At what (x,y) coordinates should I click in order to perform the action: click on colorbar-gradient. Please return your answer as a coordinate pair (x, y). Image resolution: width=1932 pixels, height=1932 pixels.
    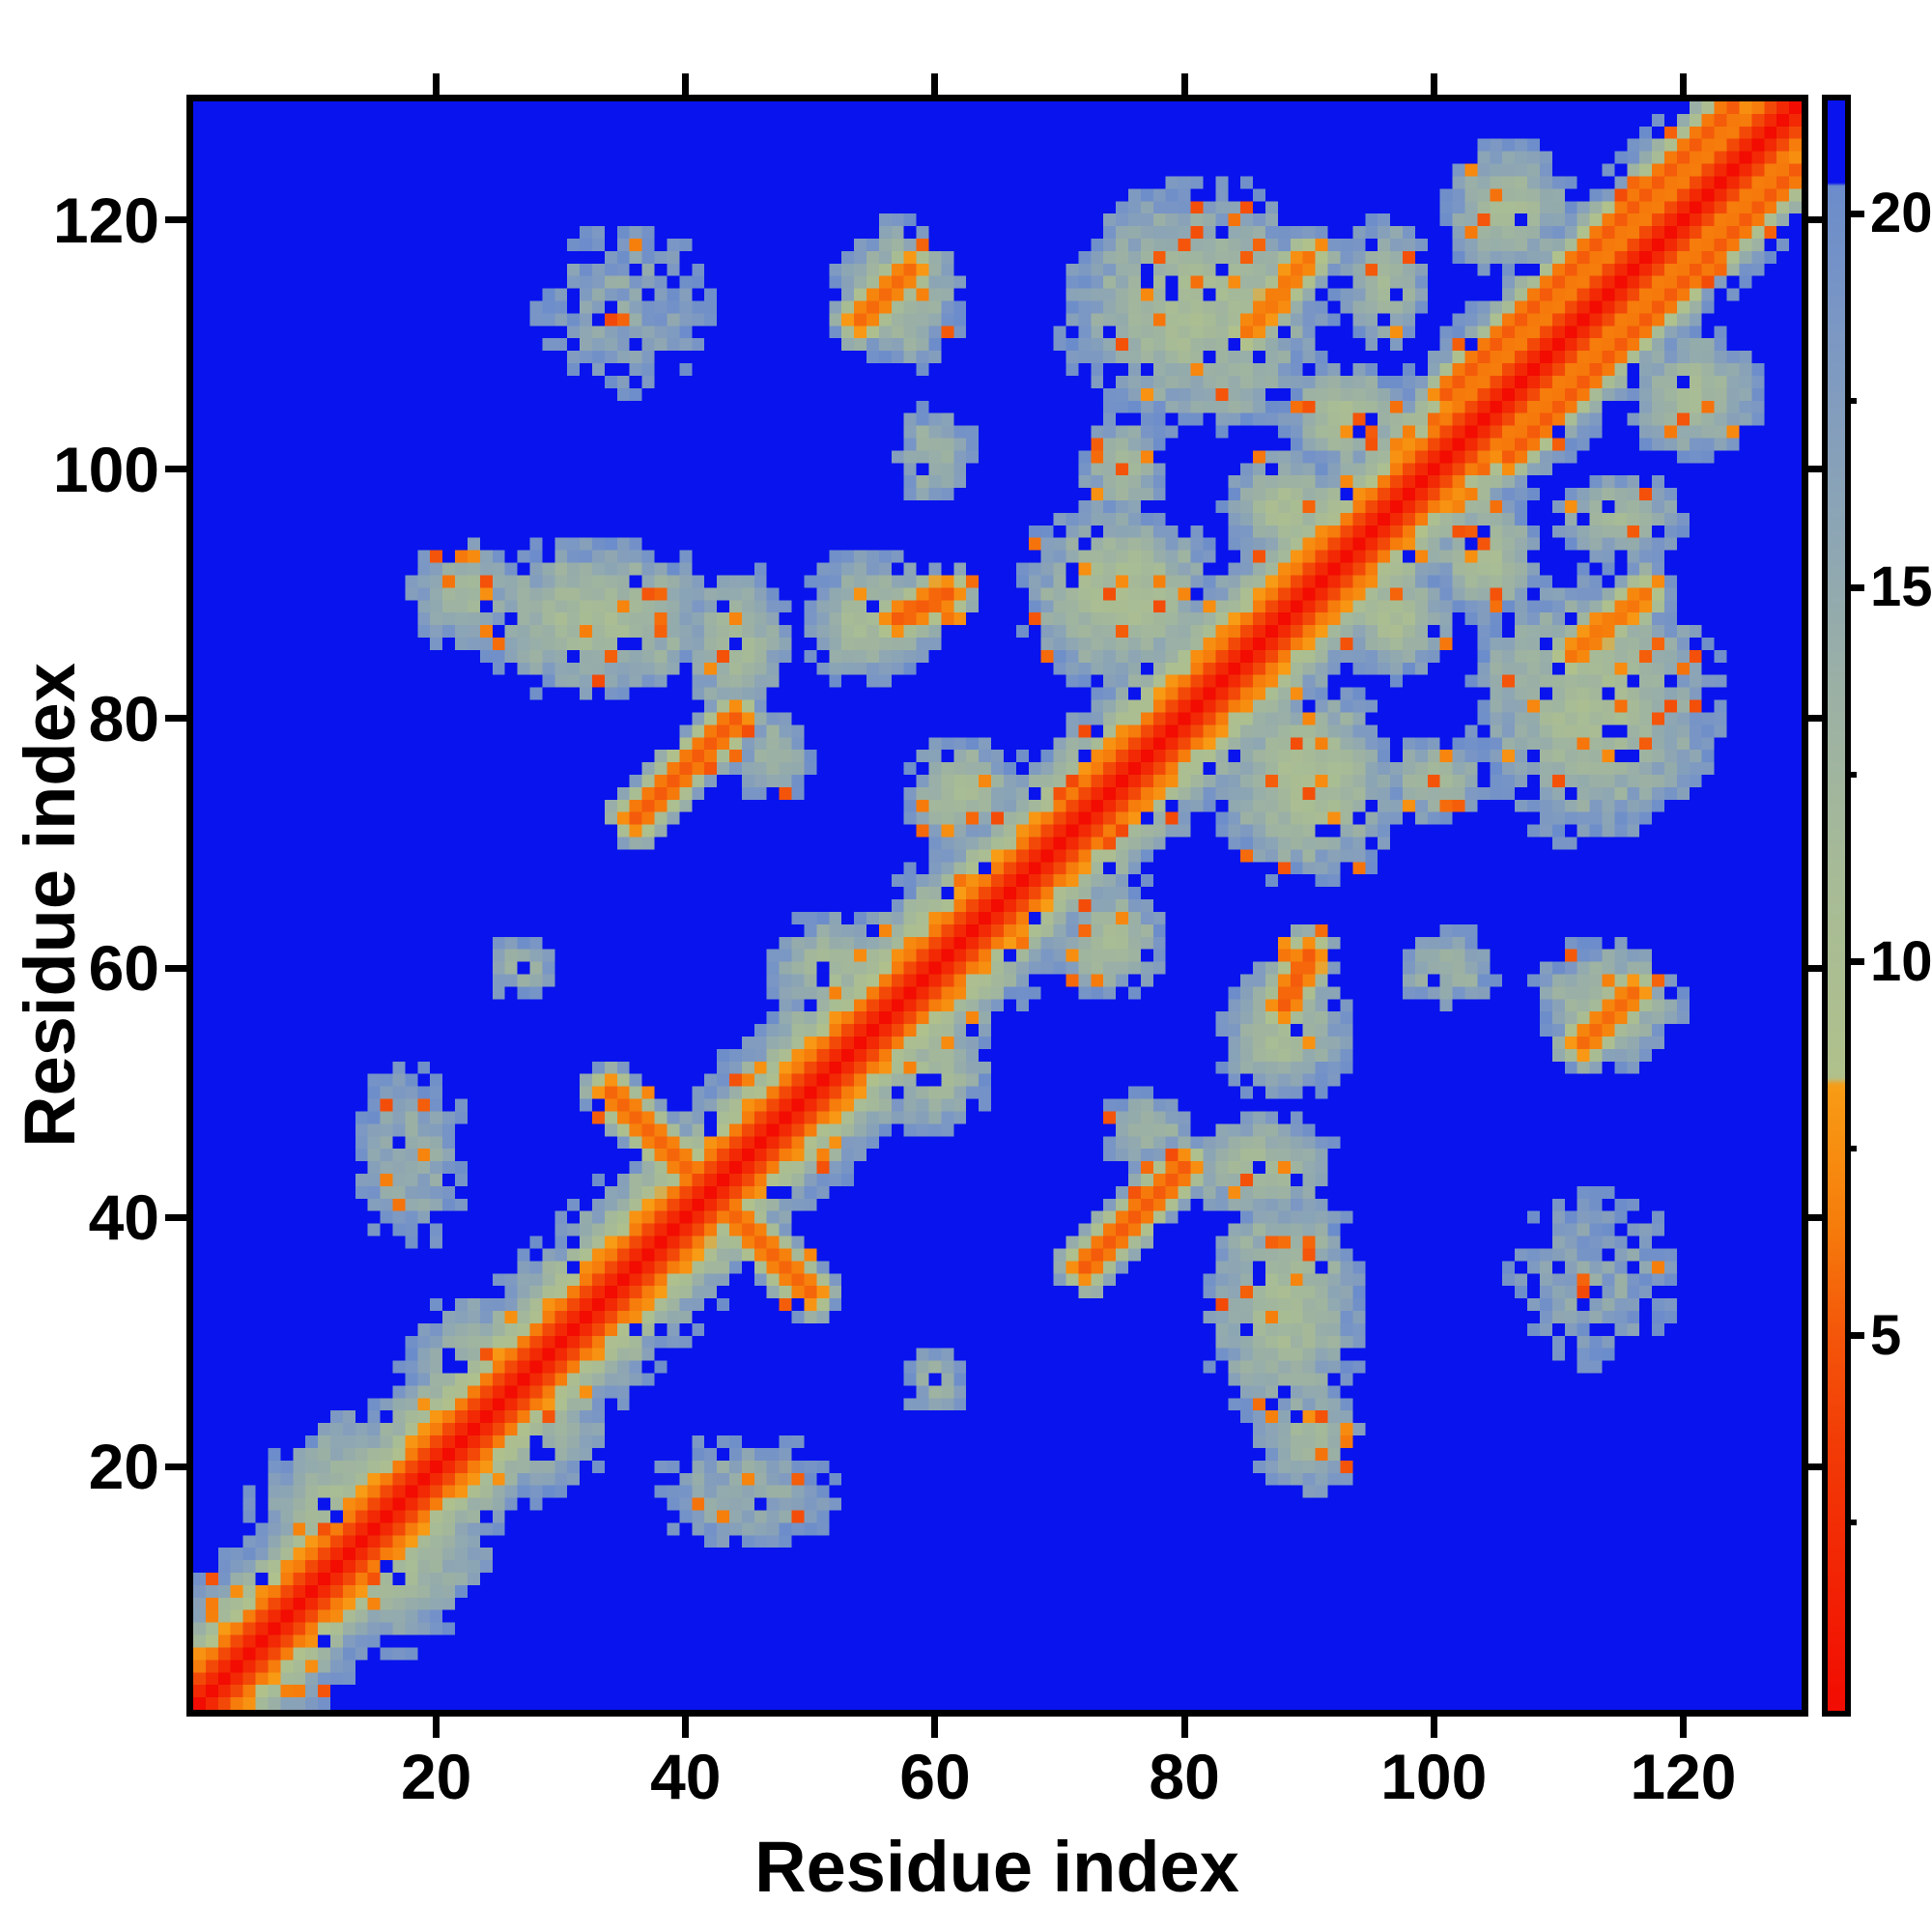
    Looking at the image, I should click on (1836, 905).